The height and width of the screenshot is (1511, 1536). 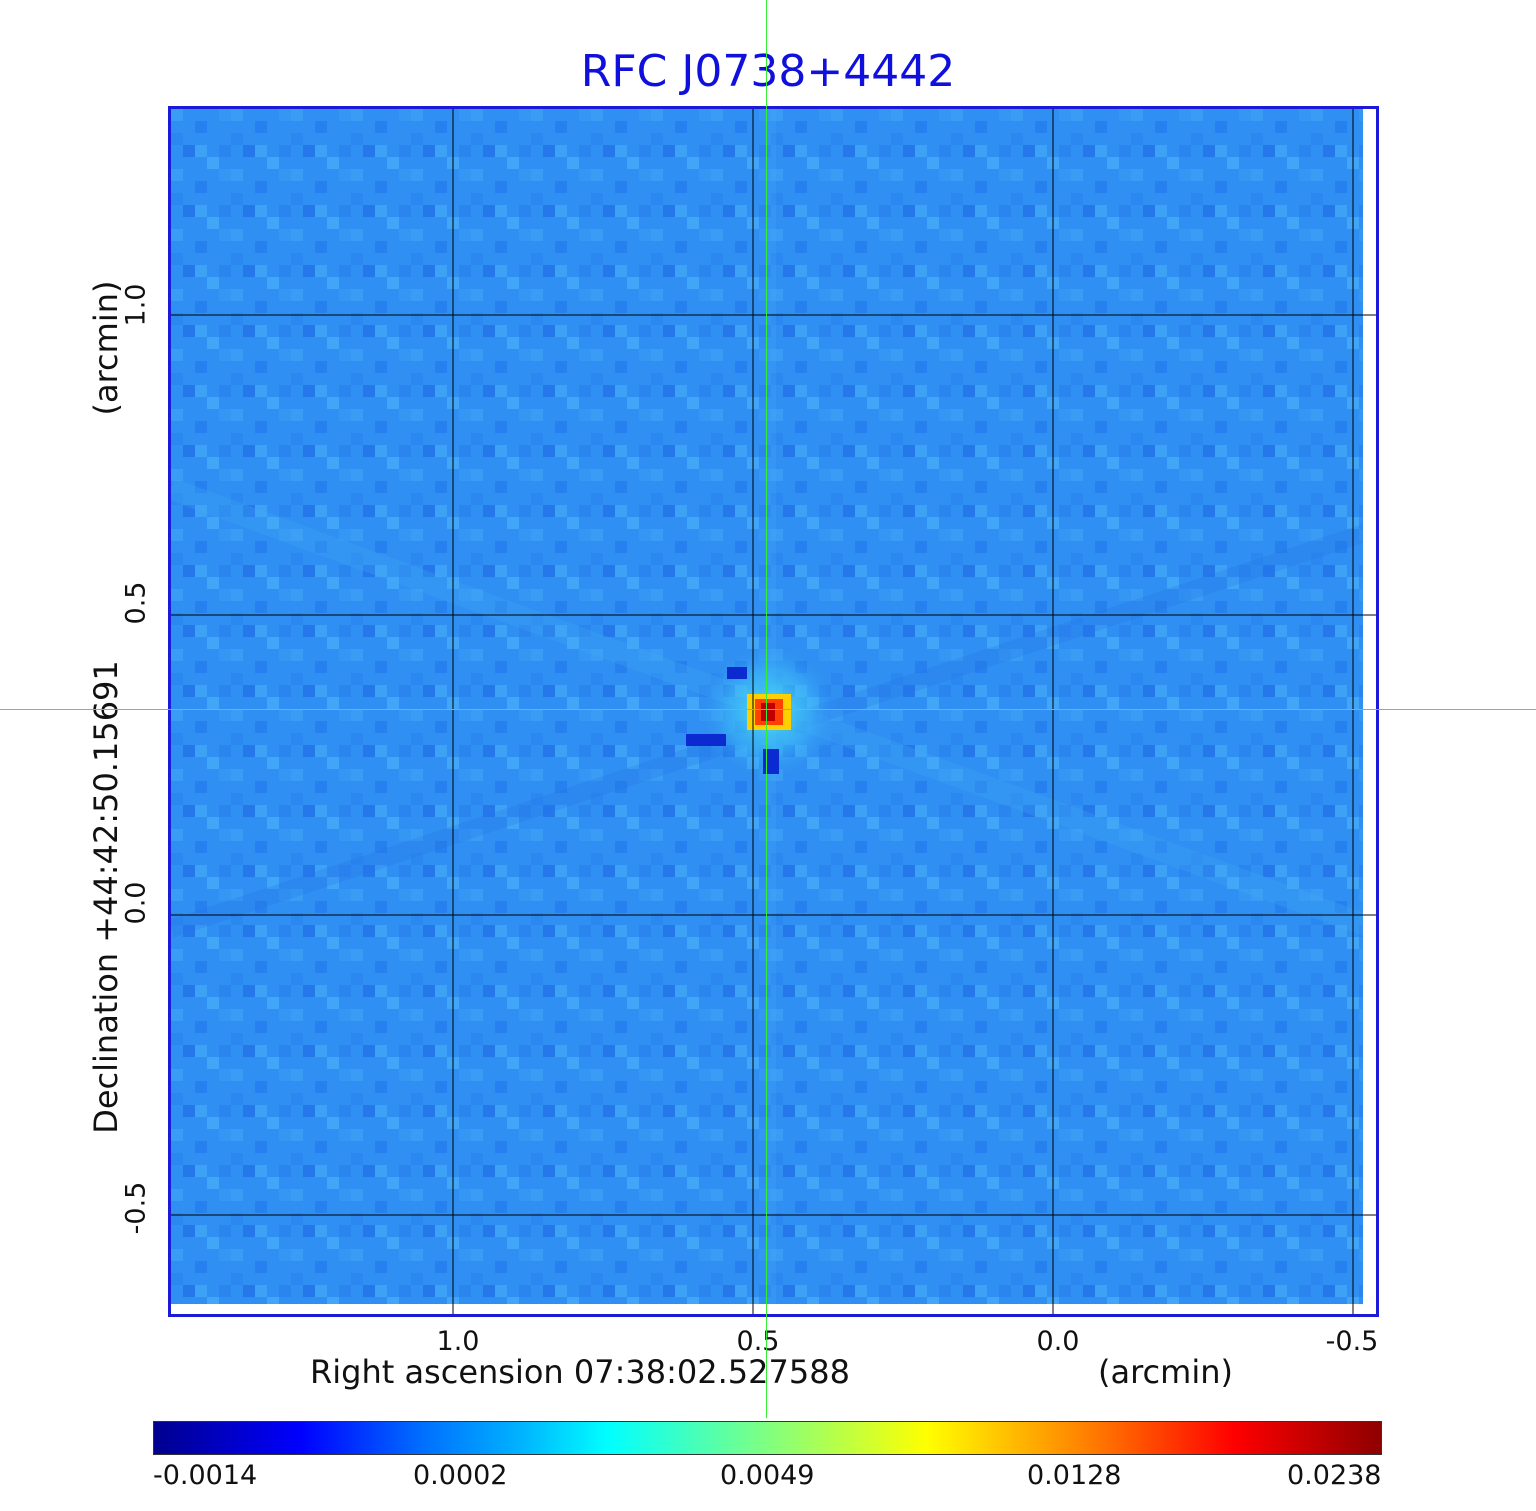 I want to click on y-tick-label: 0.5, so click(x=136, y=603).